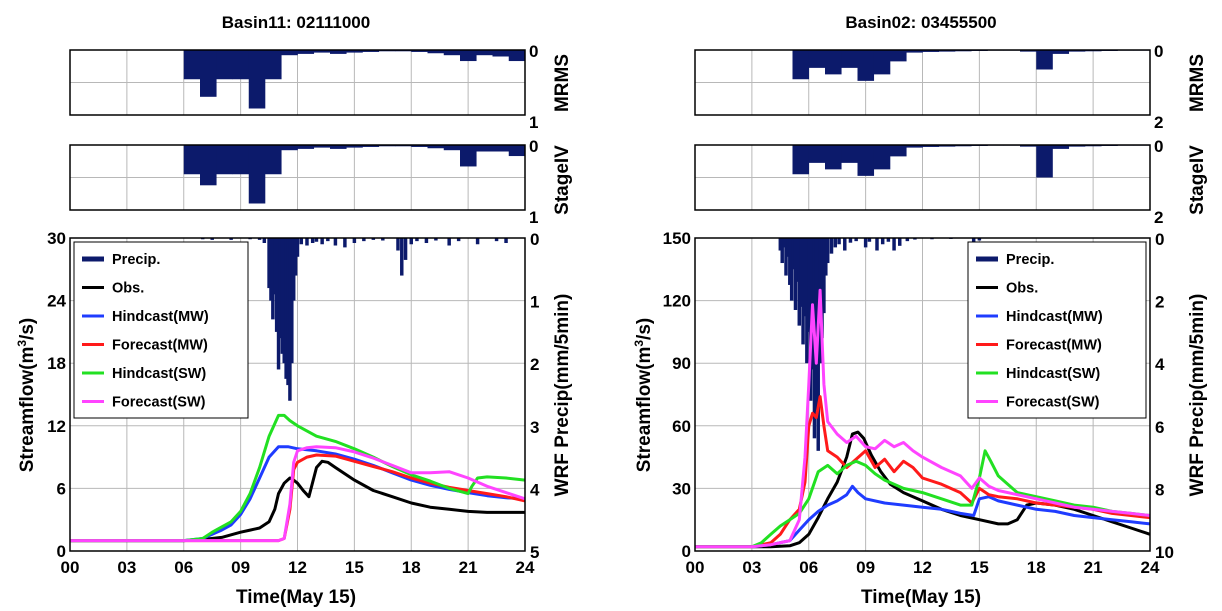 This screenshot has width=1222, height=611. Describe the element at coordinates (923, 472) in the screenshot. I see `series-line-forecast-mw` at that location.